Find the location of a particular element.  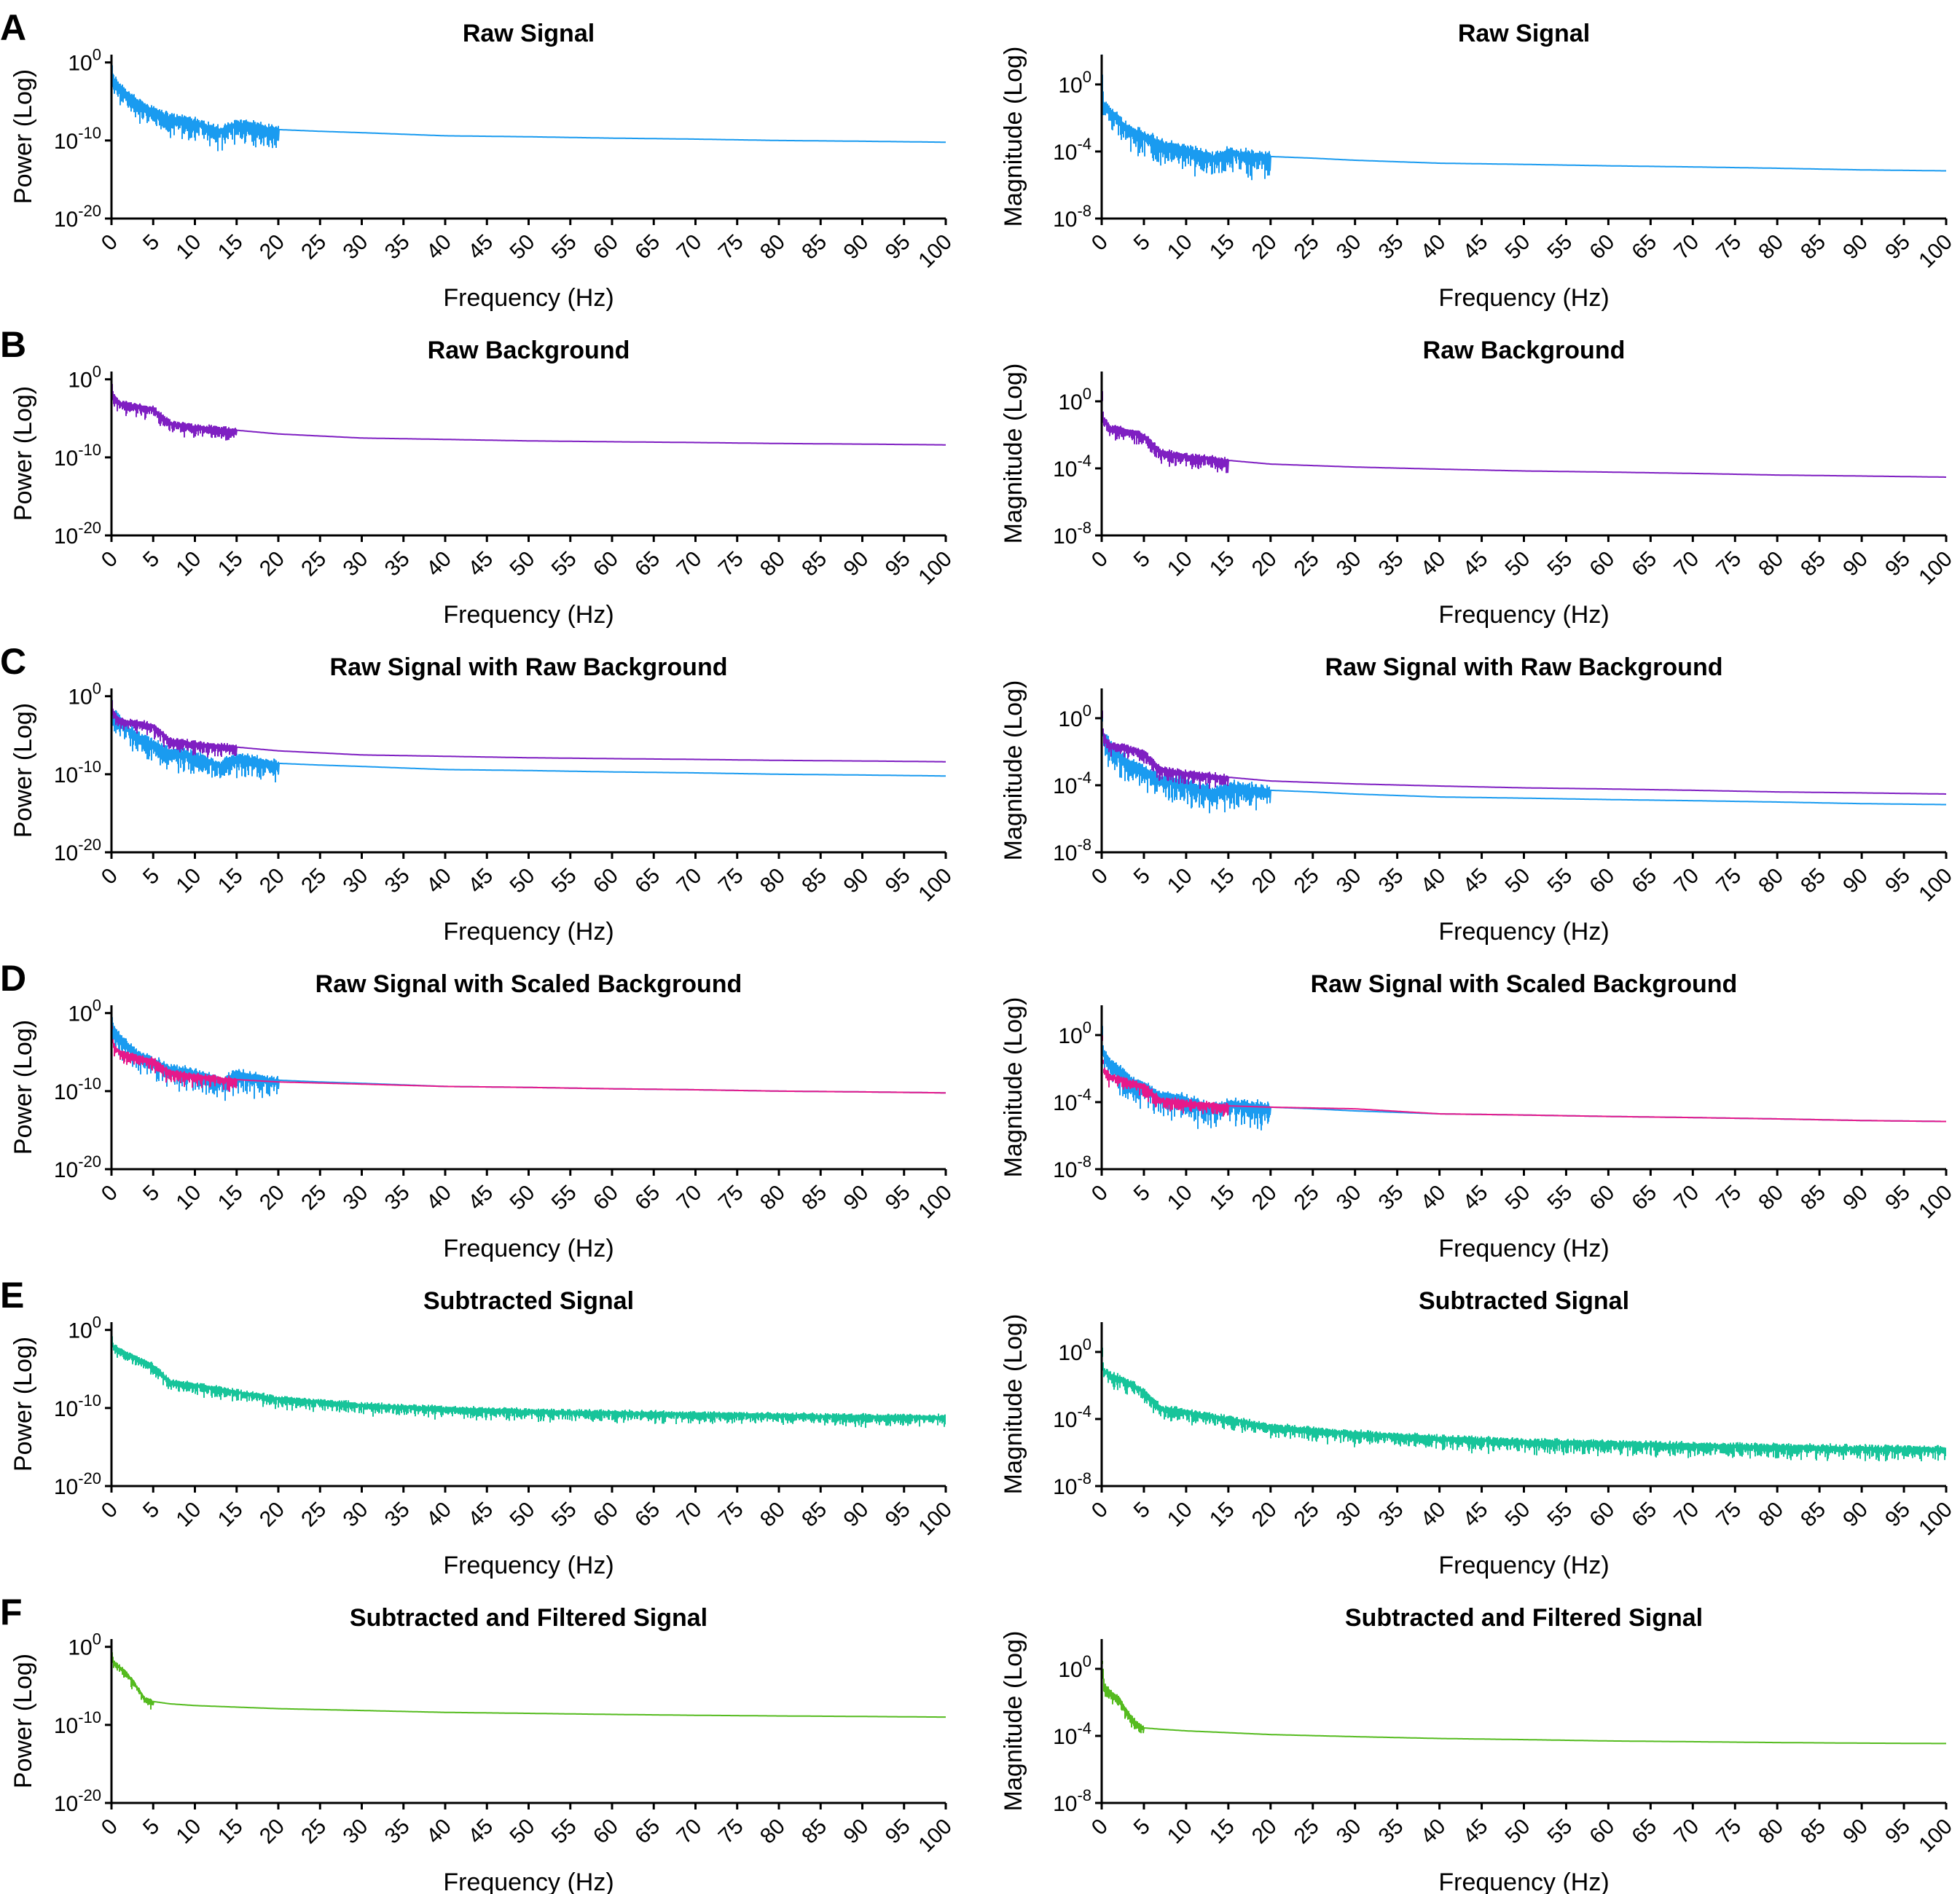

y-tick-exponent: -4 is located at coordinates (1084, 1094).